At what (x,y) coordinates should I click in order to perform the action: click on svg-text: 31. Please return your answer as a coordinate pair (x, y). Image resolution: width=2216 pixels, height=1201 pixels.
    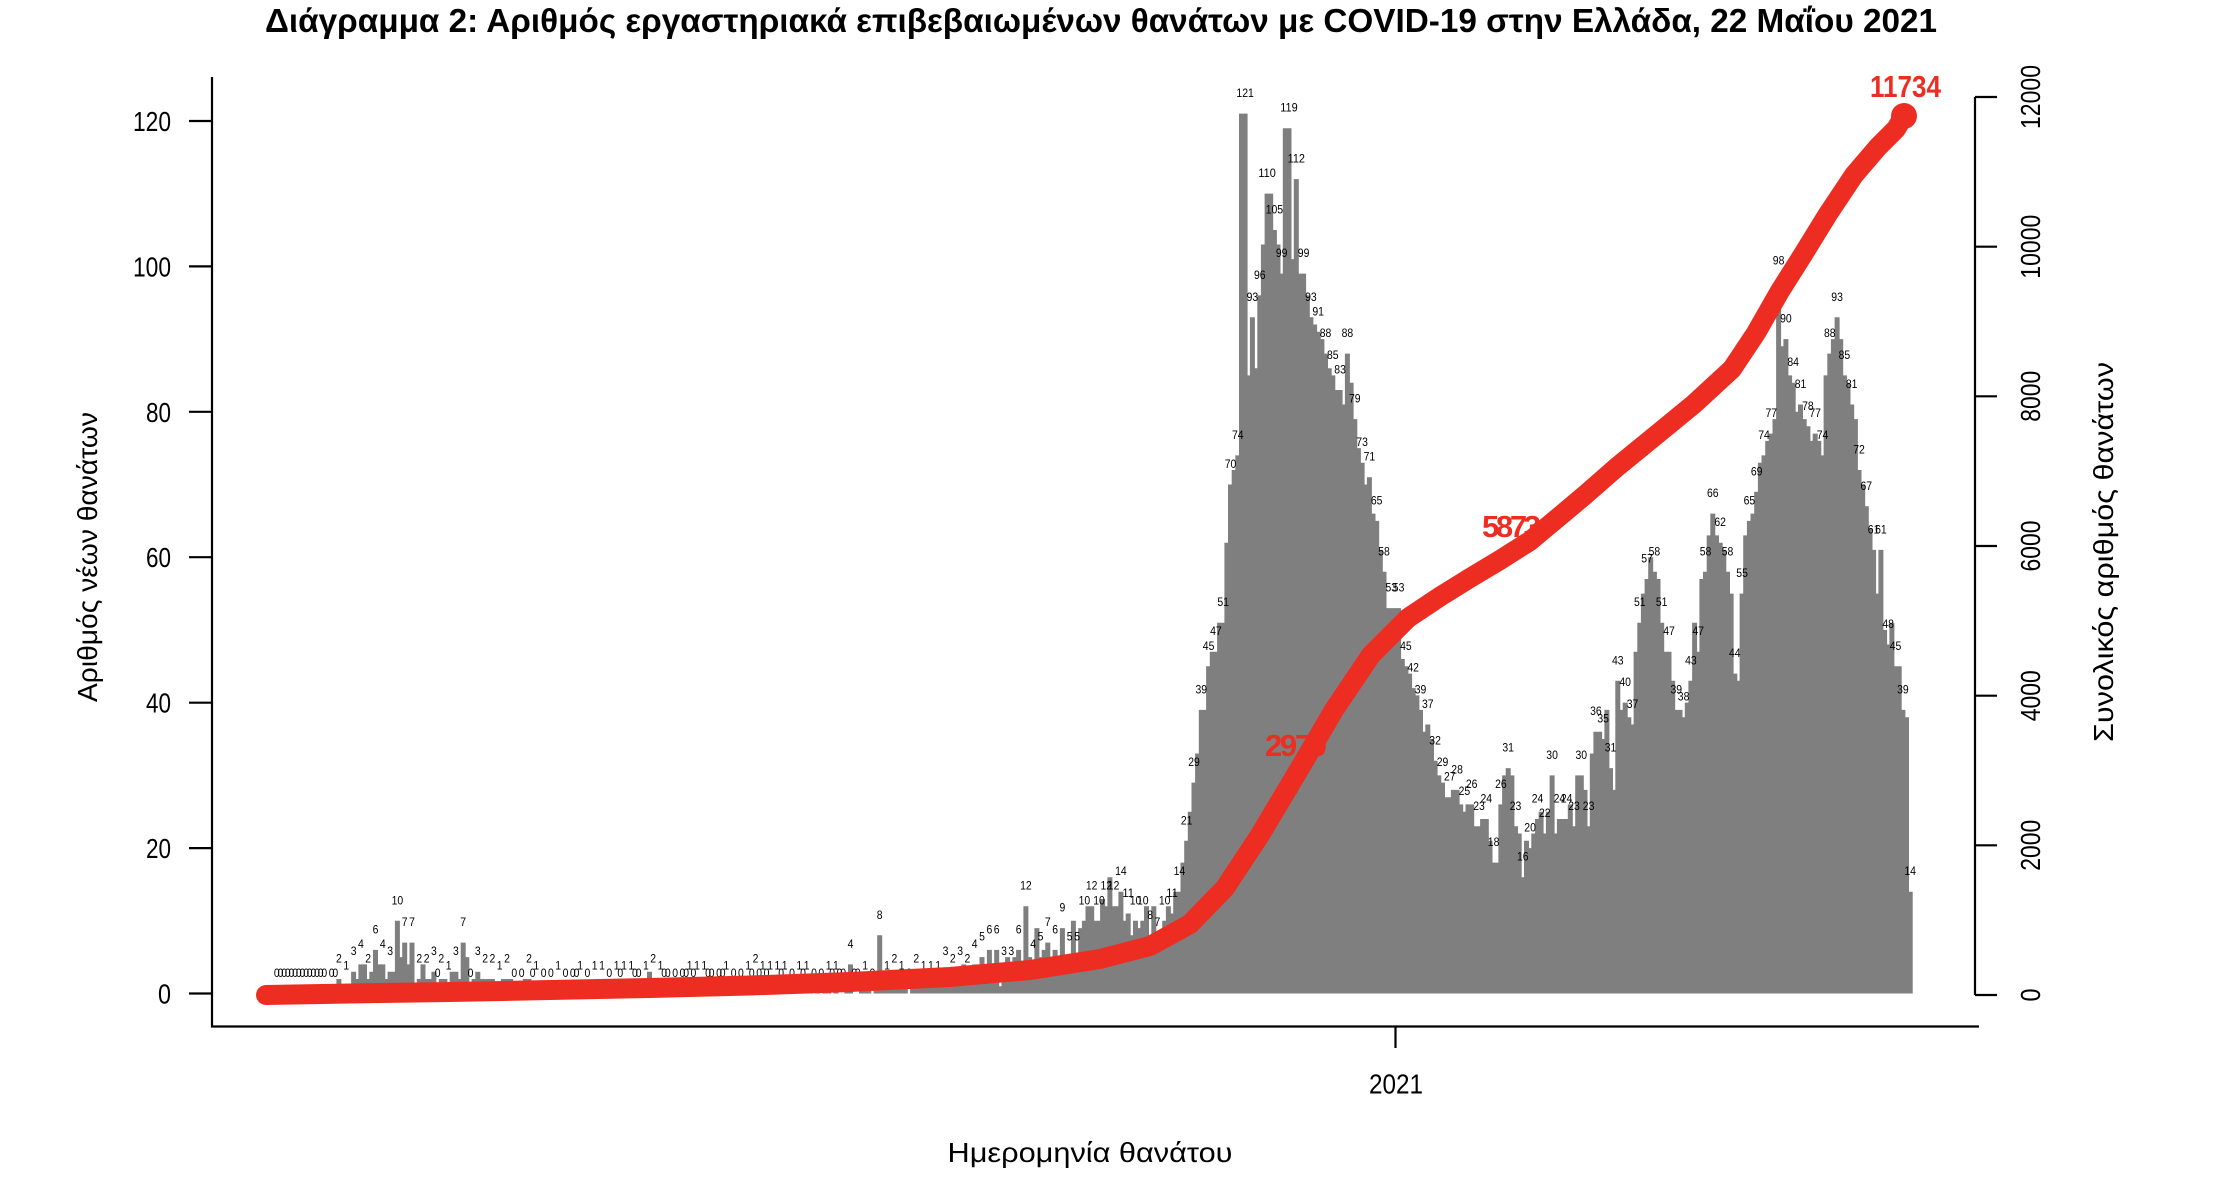
    Looking at the image, I should click on (1611, 748).